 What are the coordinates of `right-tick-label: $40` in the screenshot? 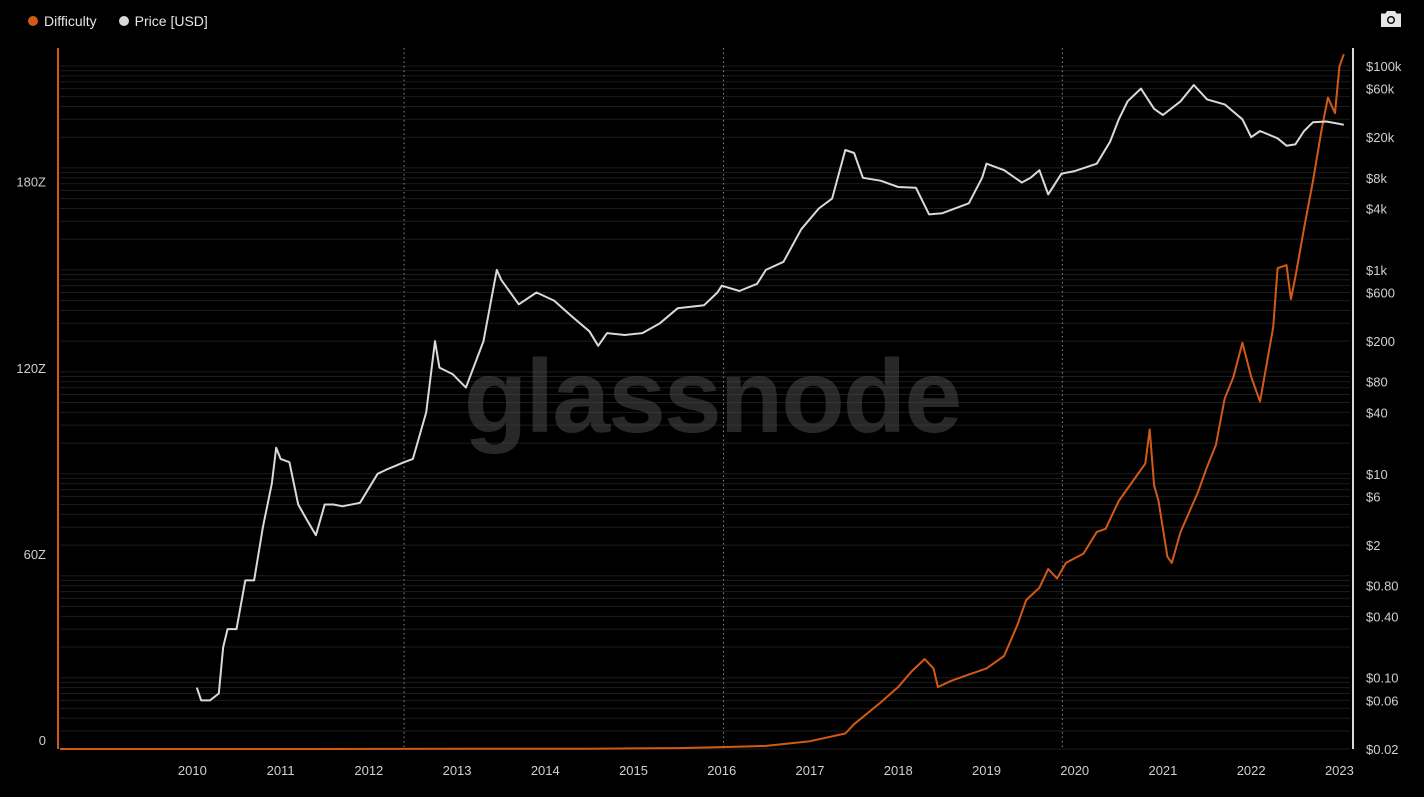 It's located at (1377, 412).